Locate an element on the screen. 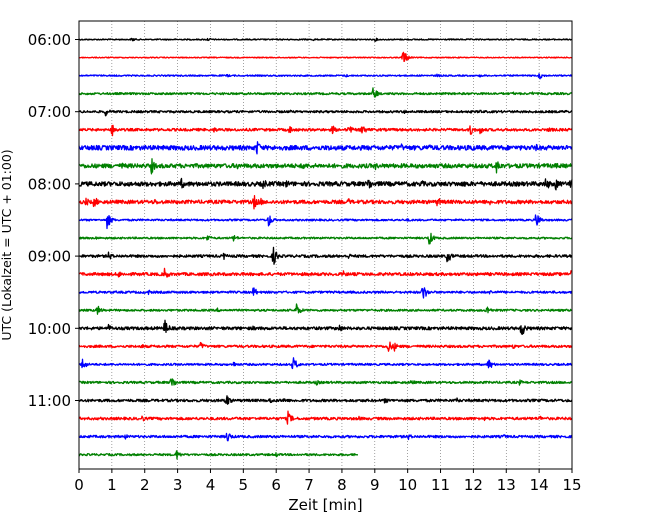 The width and height of the screenshot is (650, 520). x-tick-label: 3 is located at coordinates (178, 485).